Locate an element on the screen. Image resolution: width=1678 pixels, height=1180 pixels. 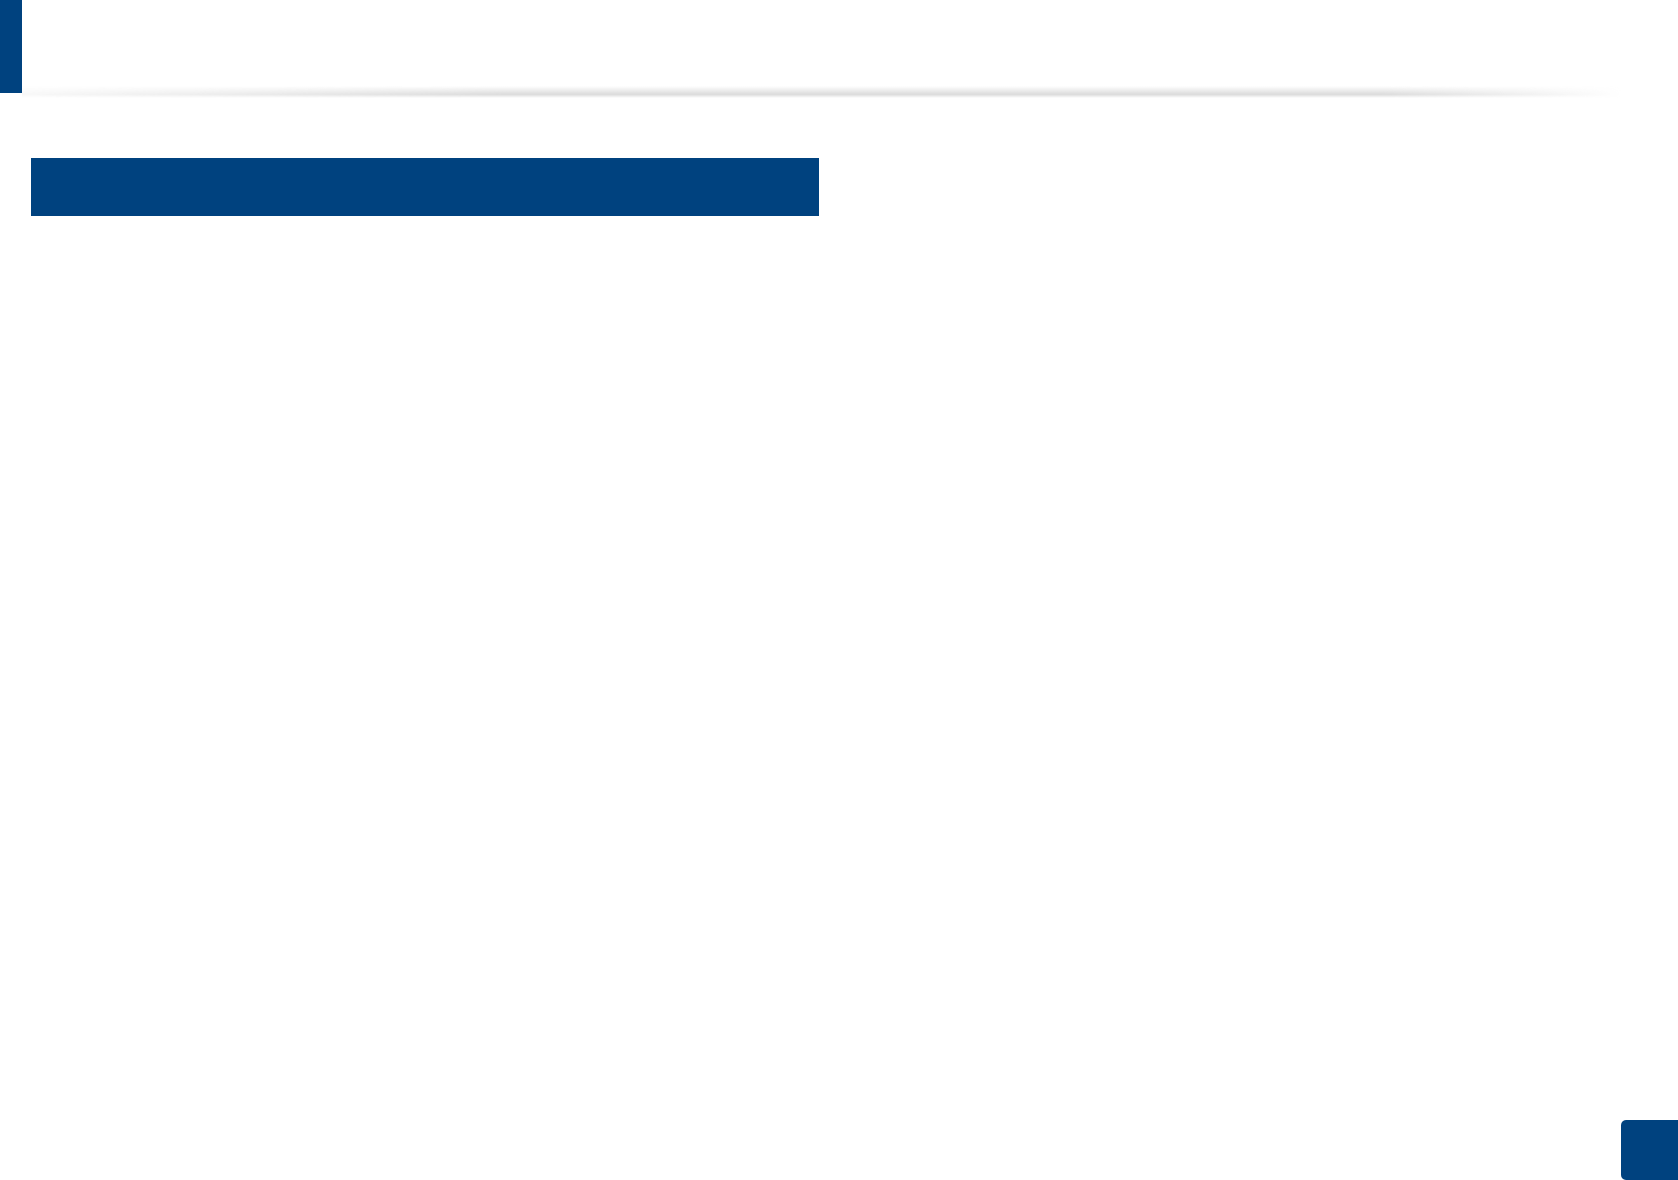
header-divider is located at coordinates (822, 92).